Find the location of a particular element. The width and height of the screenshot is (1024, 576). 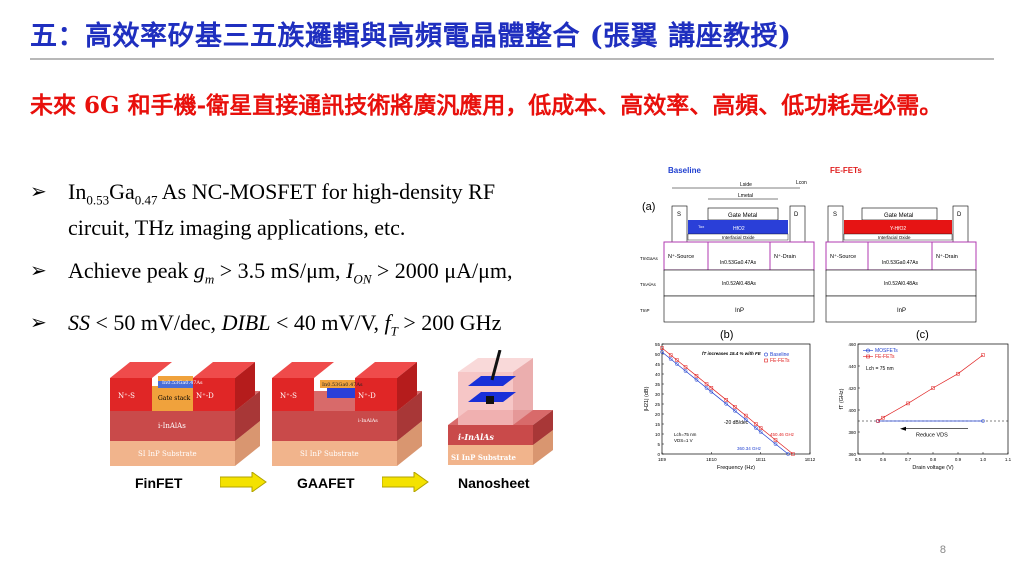

y-tick-label: 15 is located at coordinates (658, 424).